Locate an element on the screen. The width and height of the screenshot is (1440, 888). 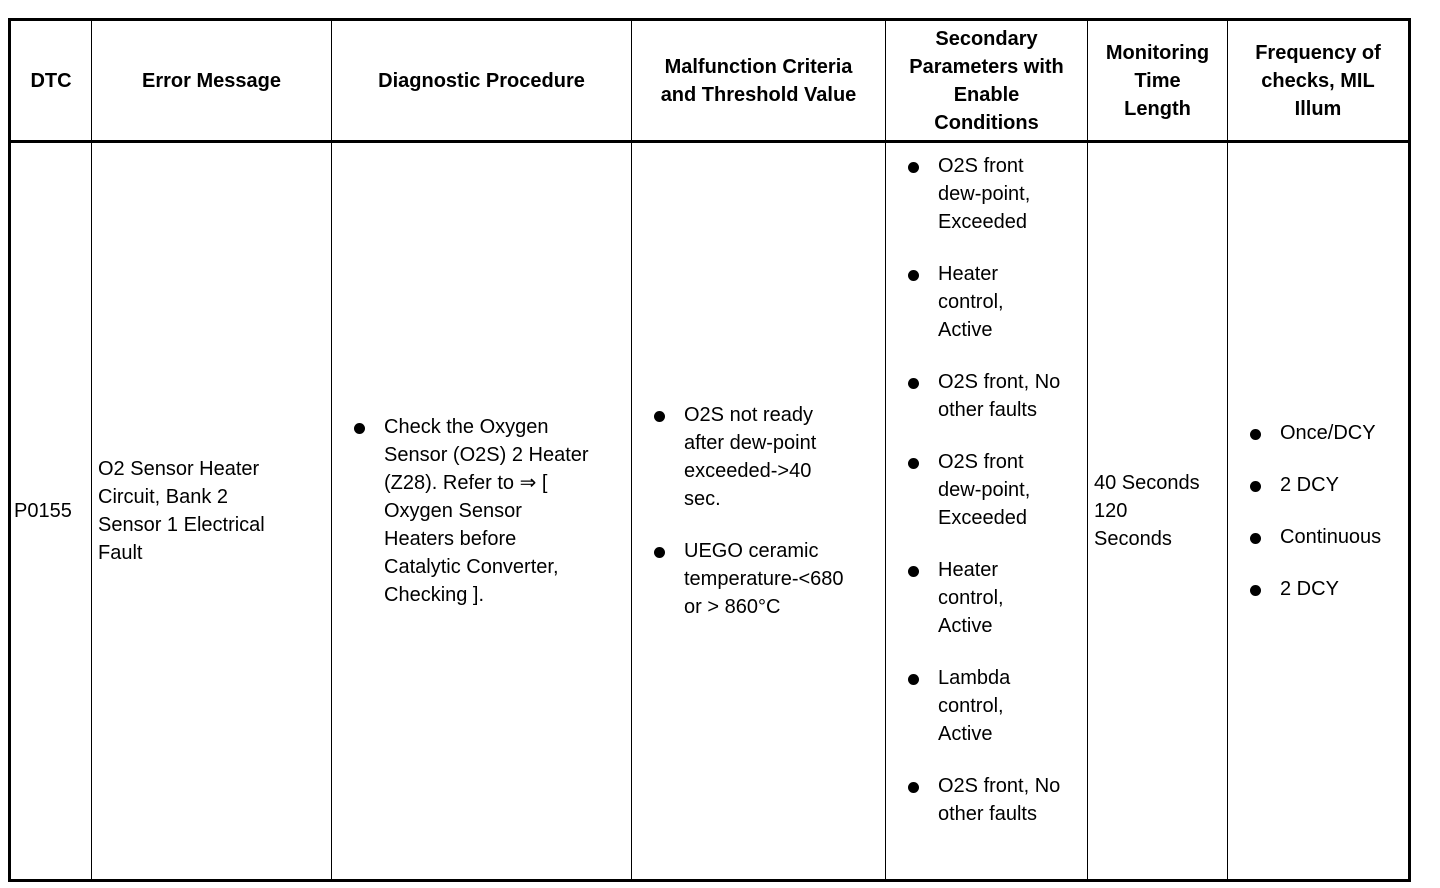
header-diagnostic-procedure: Diagnostic Procedure is located at coordinates (481, 81).